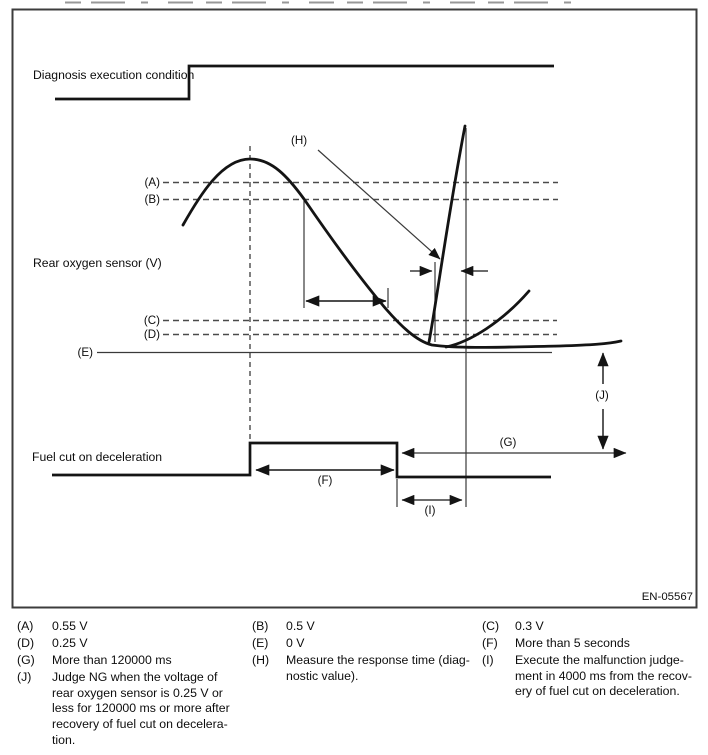 The height and width of the screenshot is (755, 708). I want to click on oxygen-sensor-label: Rear oxygen sensor (V), so click(97, 263).